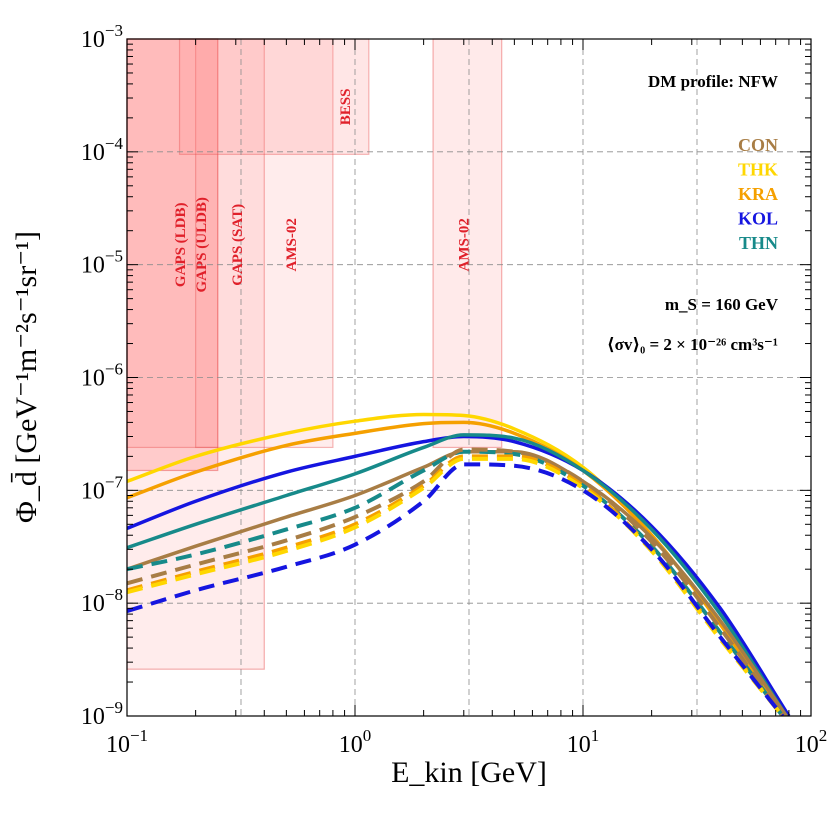 This screenshot has height=815, width=830. What do you see at coordinates (469, 772) in the screenshot?
I see `x-axis-title: E_kin [GeV]` at bounding box center [469, 772].